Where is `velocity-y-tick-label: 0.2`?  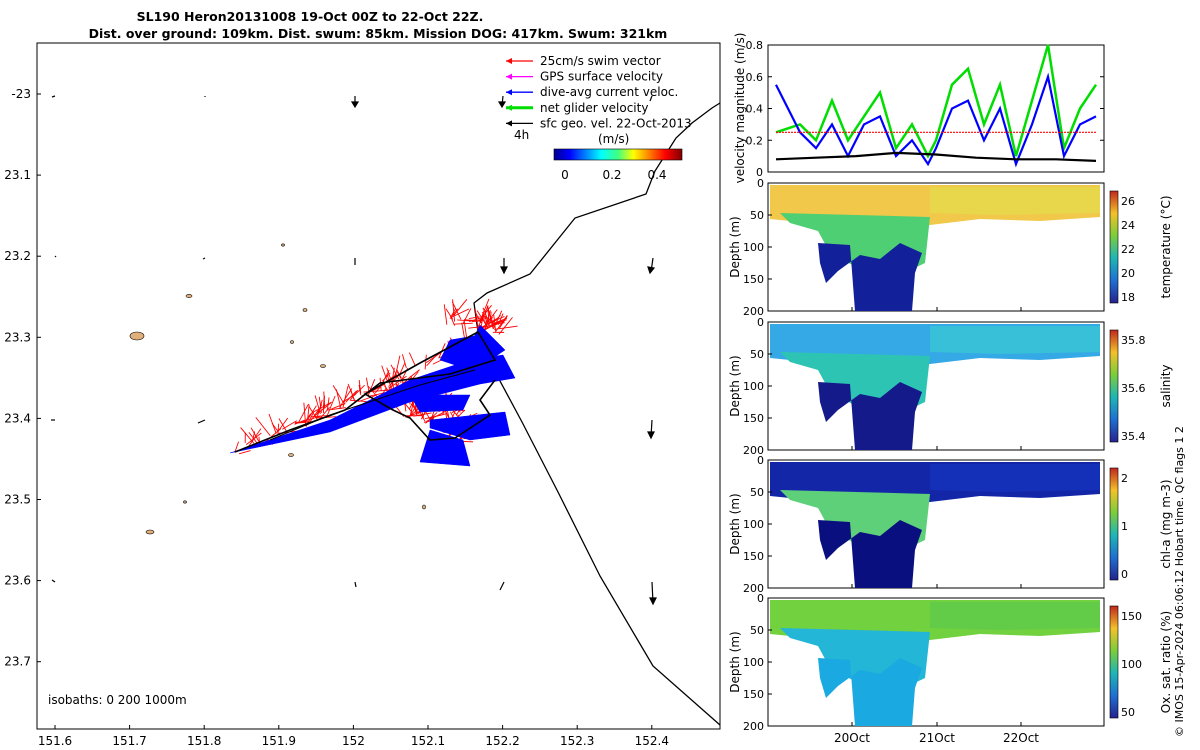
velocity-y-tick-label: 0.2 is located at coordinates (755, 140).